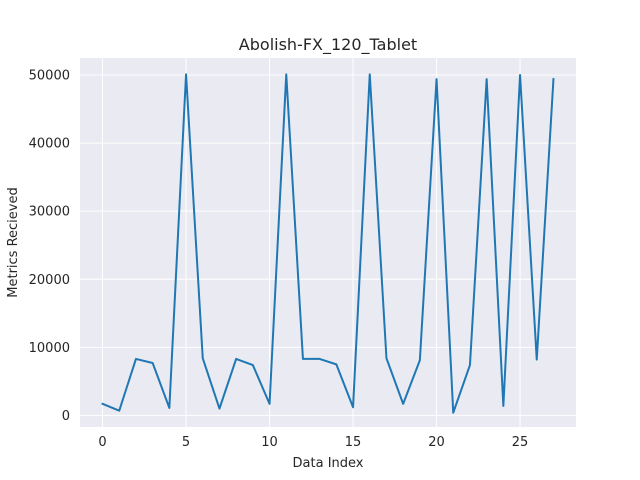 This screenshot has width=640, height=480. What do you see at coordinates (328, 463) in the screenshot?
I see `x-axis-label: Data Index` at bounding box center [328, 463].